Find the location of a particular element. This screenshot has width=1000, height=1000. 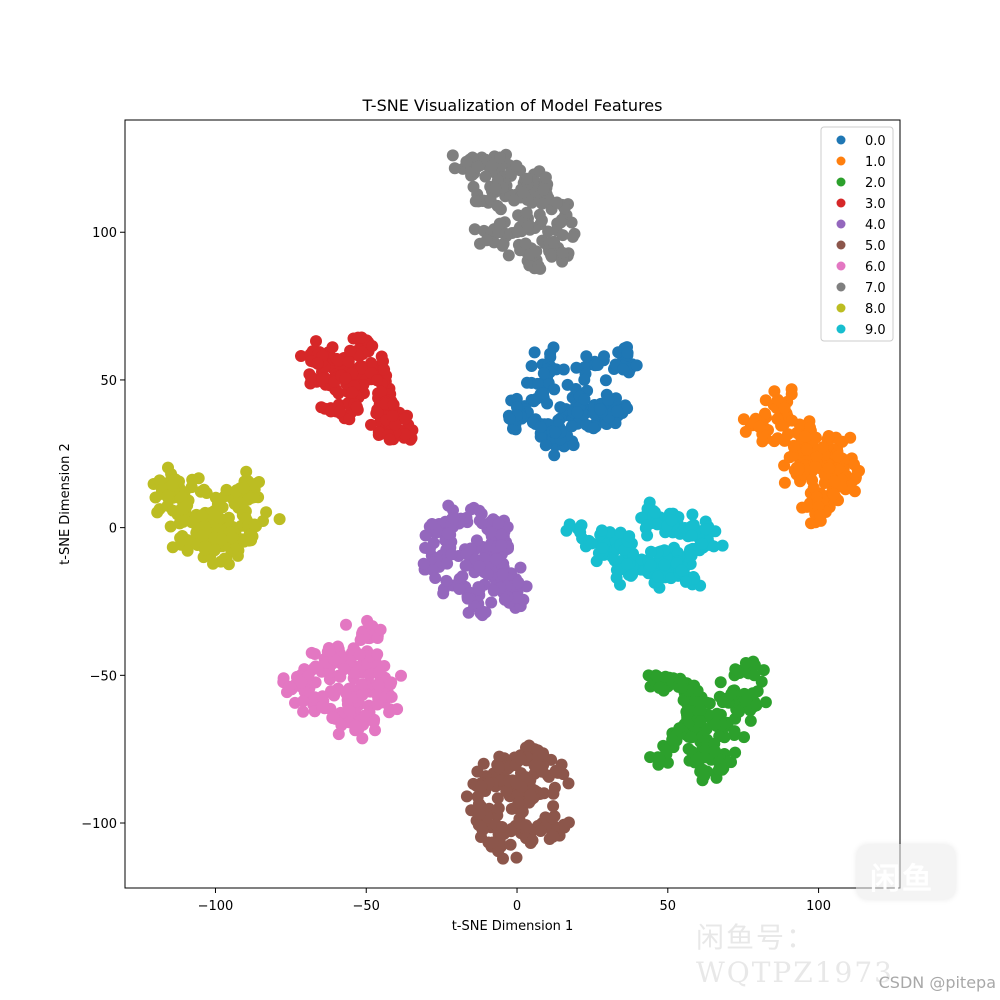

y-tick-label: −100 is located at coordinates (99, 824).